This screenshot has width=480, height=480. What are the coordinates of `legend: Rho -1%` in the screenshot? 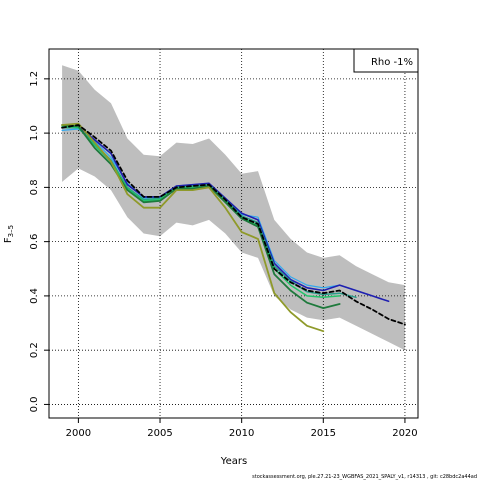 It's located at (386, 60).